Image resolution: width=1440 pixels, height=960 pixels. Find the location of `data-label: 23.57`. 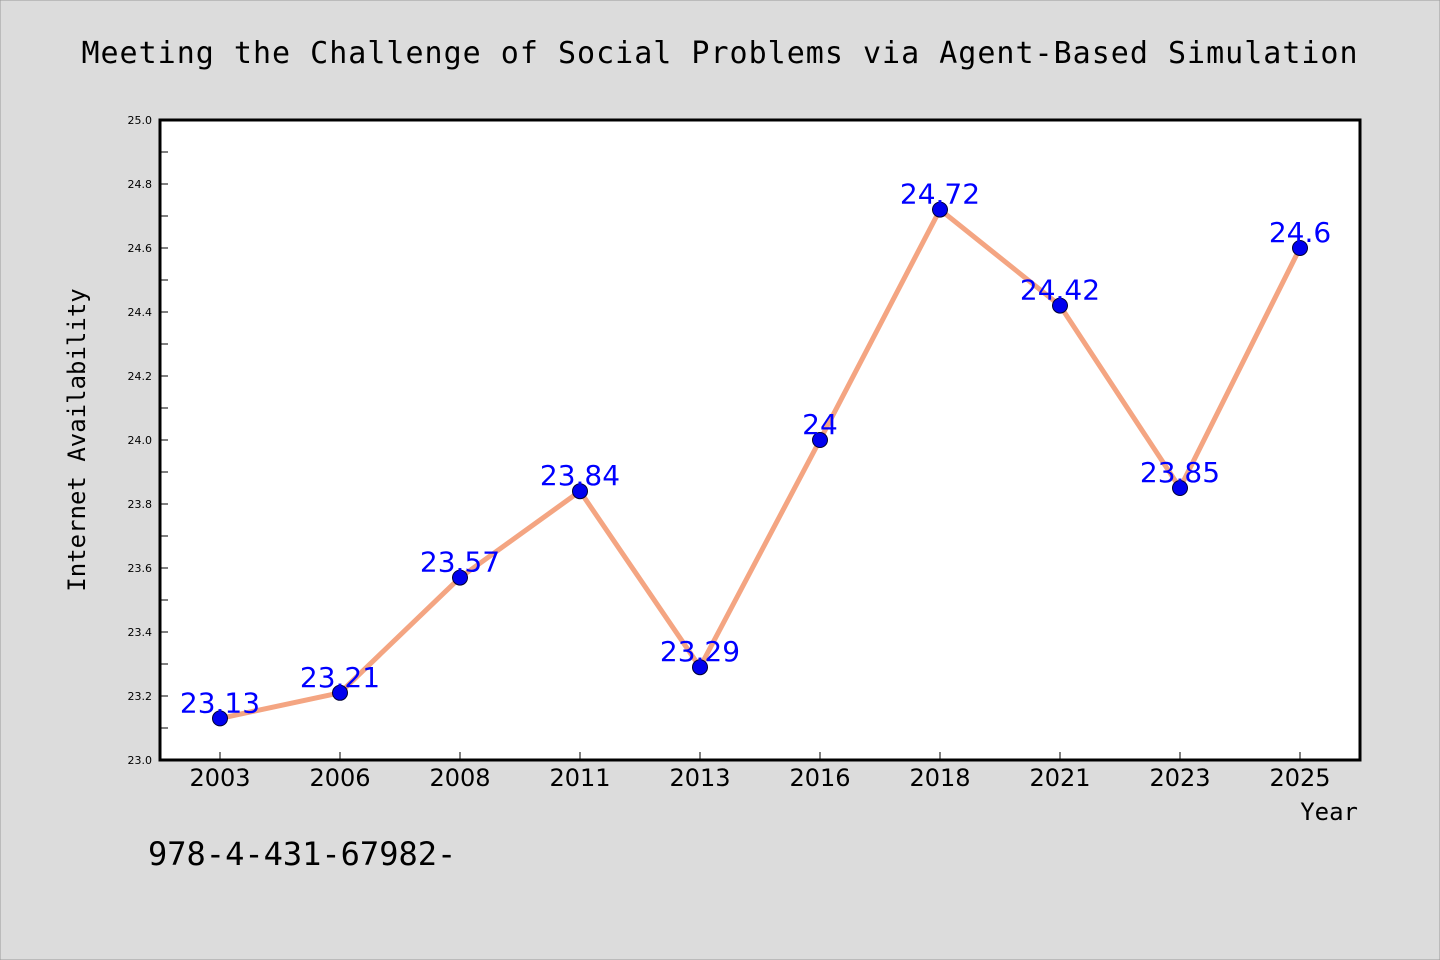

data-label: 23.57 is located at coordinates (460, 562).